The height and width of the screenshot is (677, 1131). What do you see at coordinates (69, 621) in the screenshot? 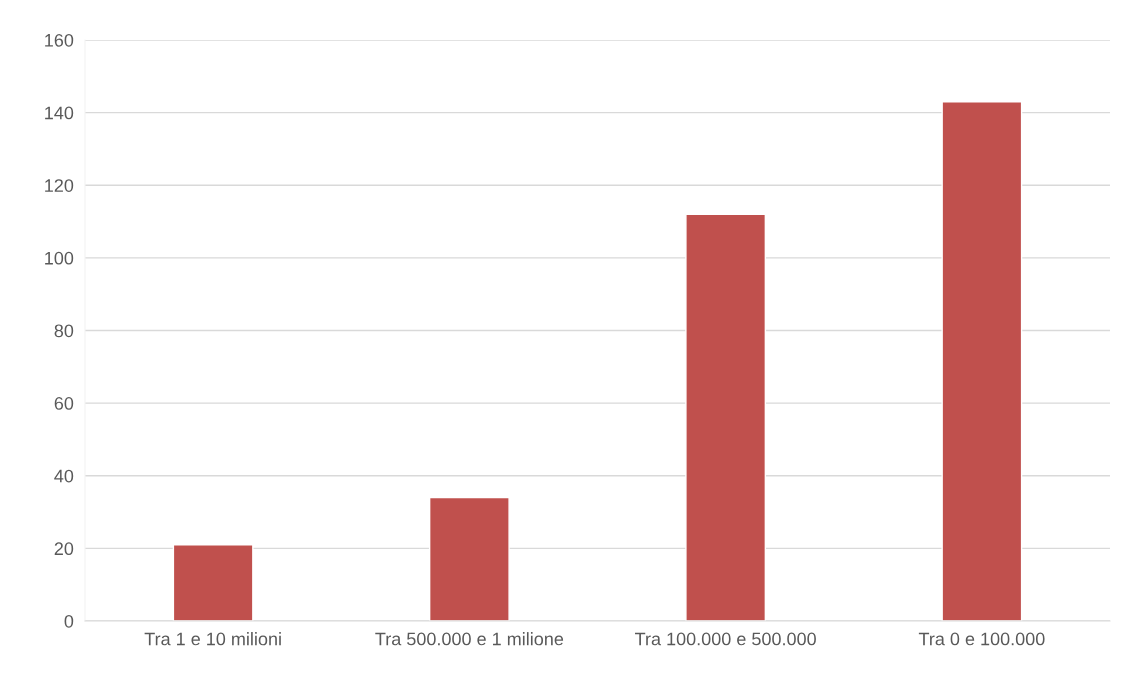
I see `y-tick-label: 0` at bounding box center [69, 621].